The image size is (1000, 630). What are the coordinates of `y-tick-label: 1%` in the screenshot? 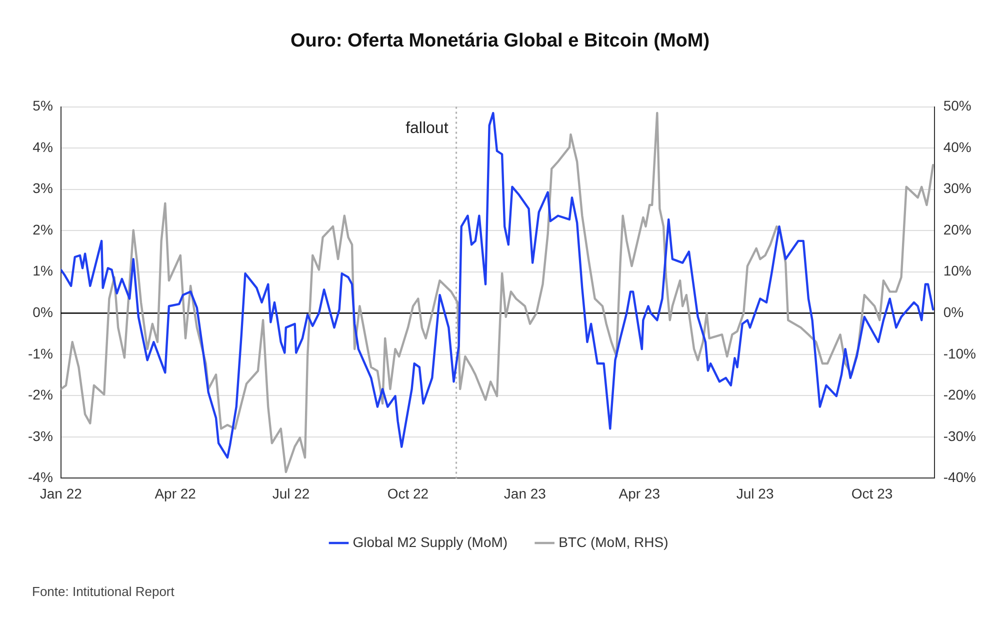 It's located at (42, 270).